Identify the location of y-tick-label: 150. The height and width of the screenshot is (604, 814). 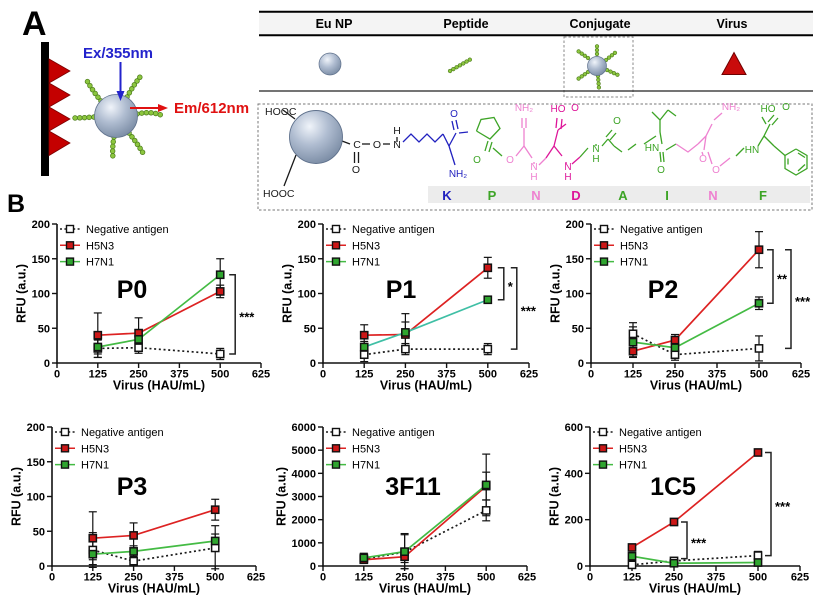
(36, 463).